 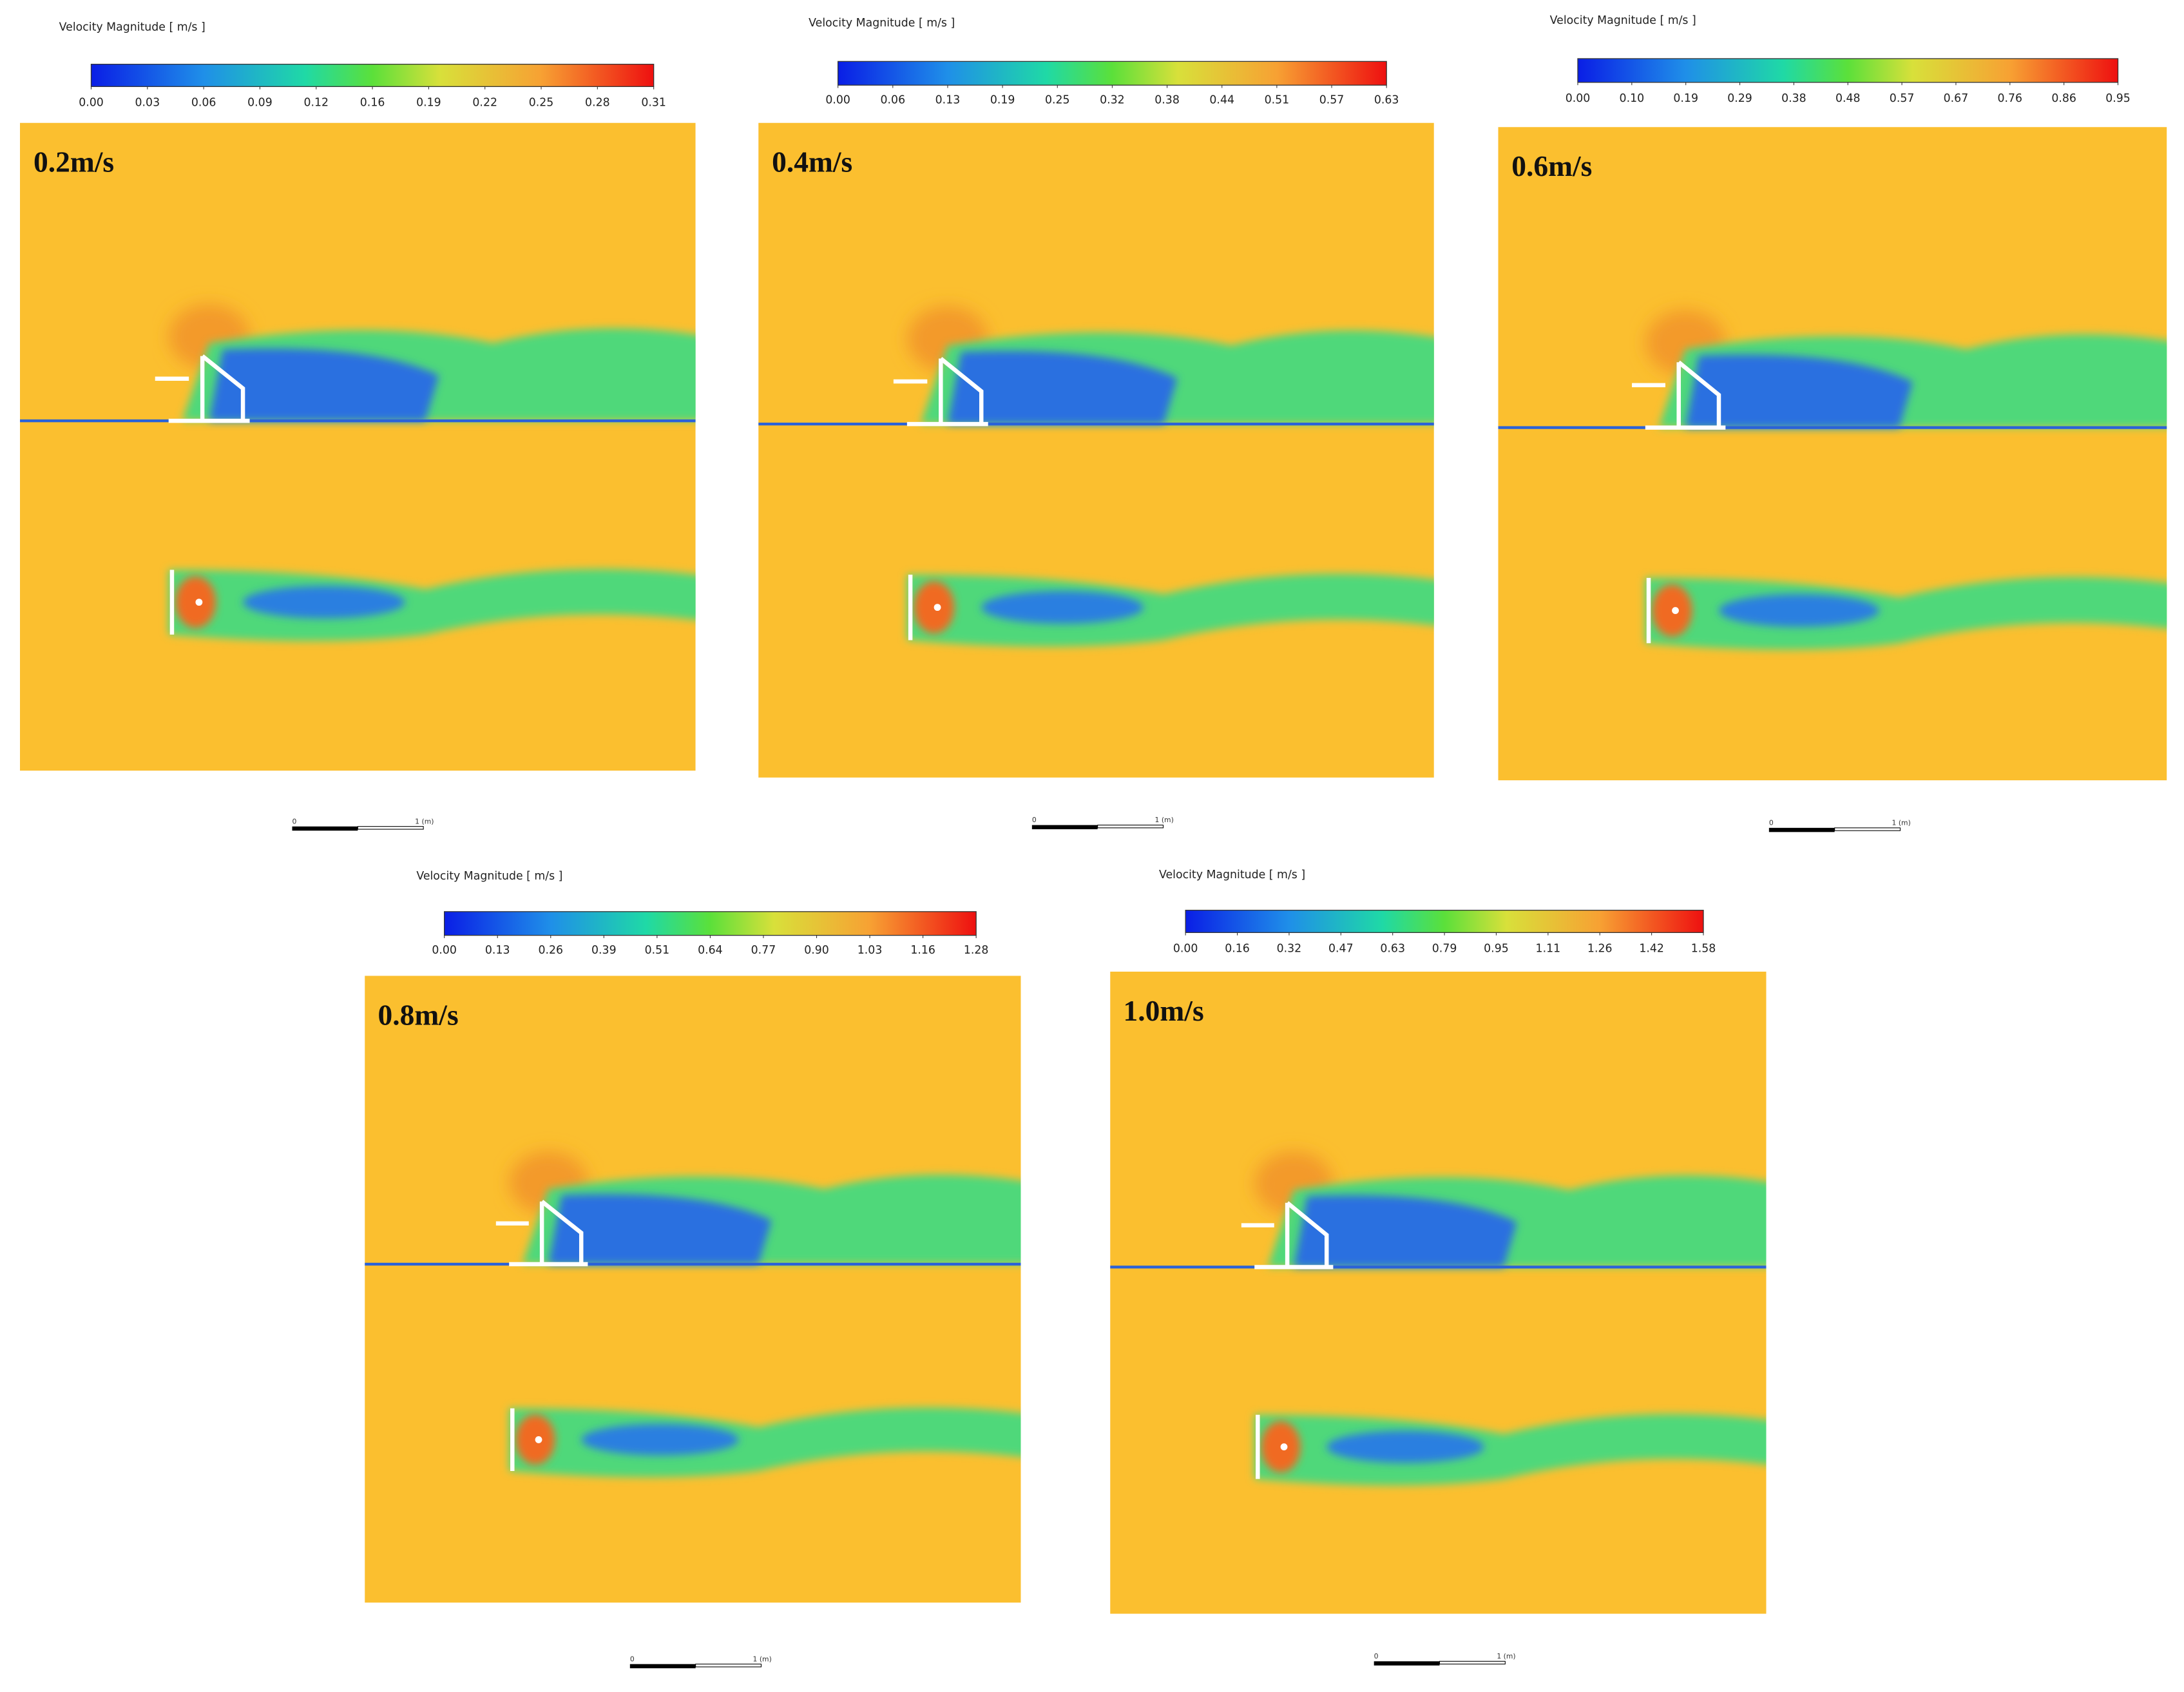 I want to click on speed-label: 0.4m/s, so click(x=812, y=161).